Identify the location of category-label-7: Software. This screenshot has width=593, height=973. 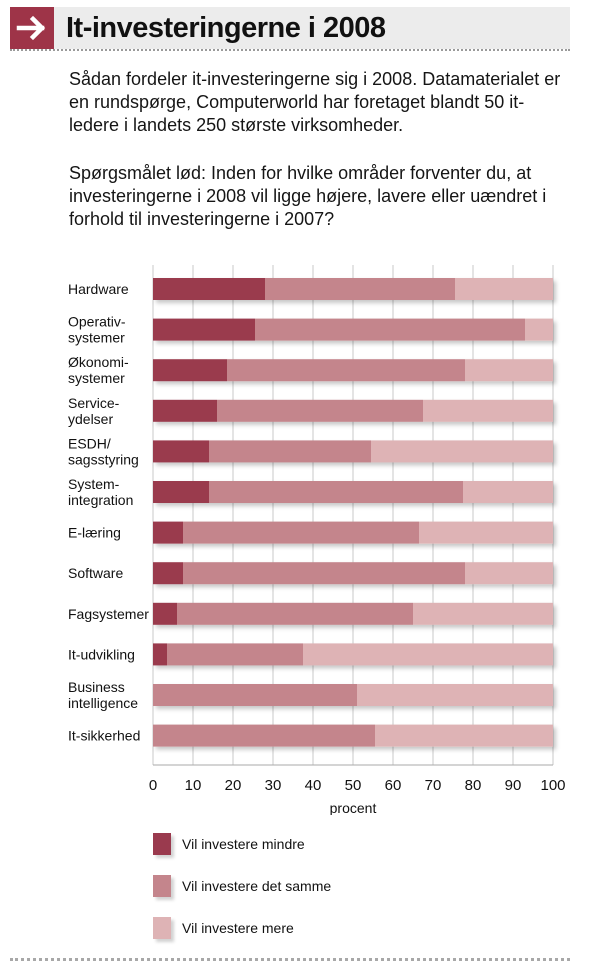
(95, 573).